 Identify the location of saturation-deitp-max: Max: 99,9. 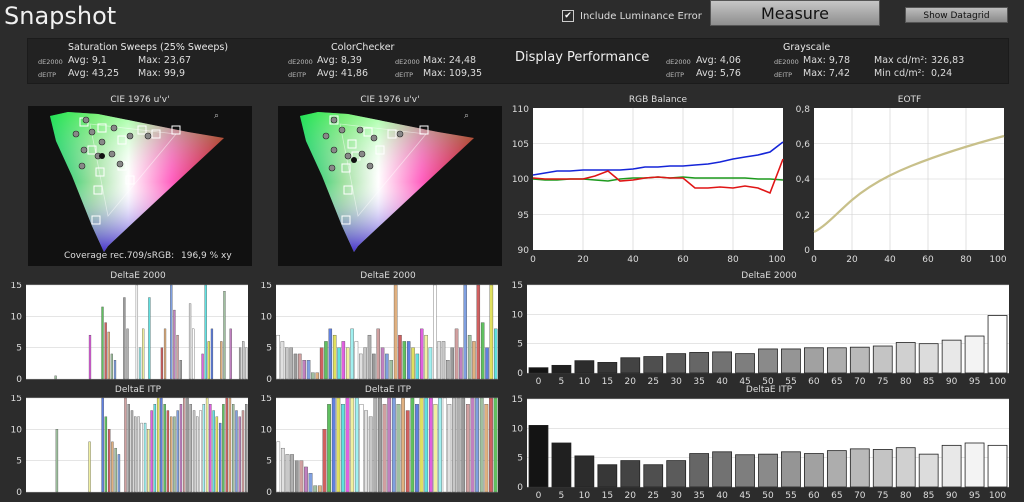
(162, 73).